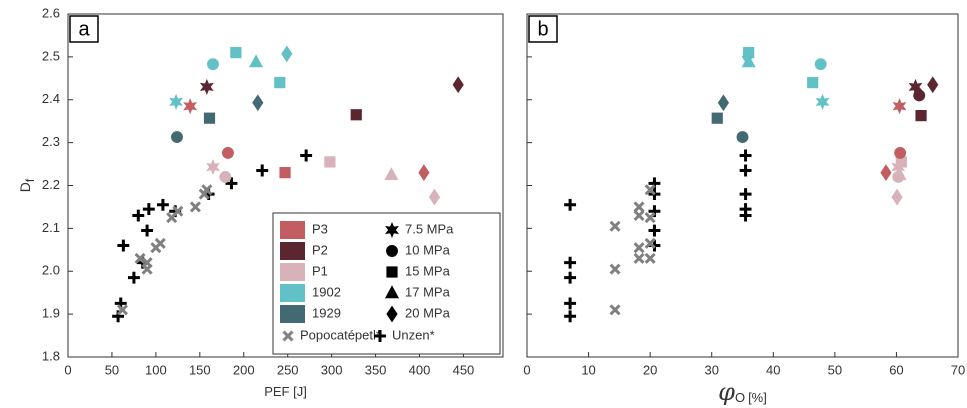 This screenshot has width=967, height=408. I want to click on x-axis-label-sub: O, so click(740, 397).